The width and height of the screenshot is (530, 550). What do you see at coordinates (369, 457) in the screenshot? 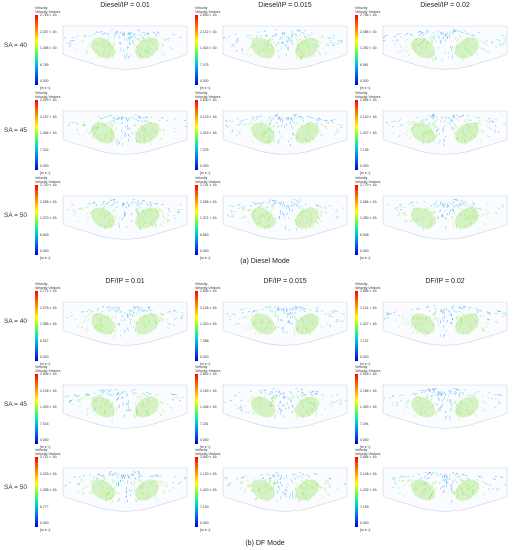
I see `scale-tick-label: 2.864 × 10¹` at bounding box center [369, 457].